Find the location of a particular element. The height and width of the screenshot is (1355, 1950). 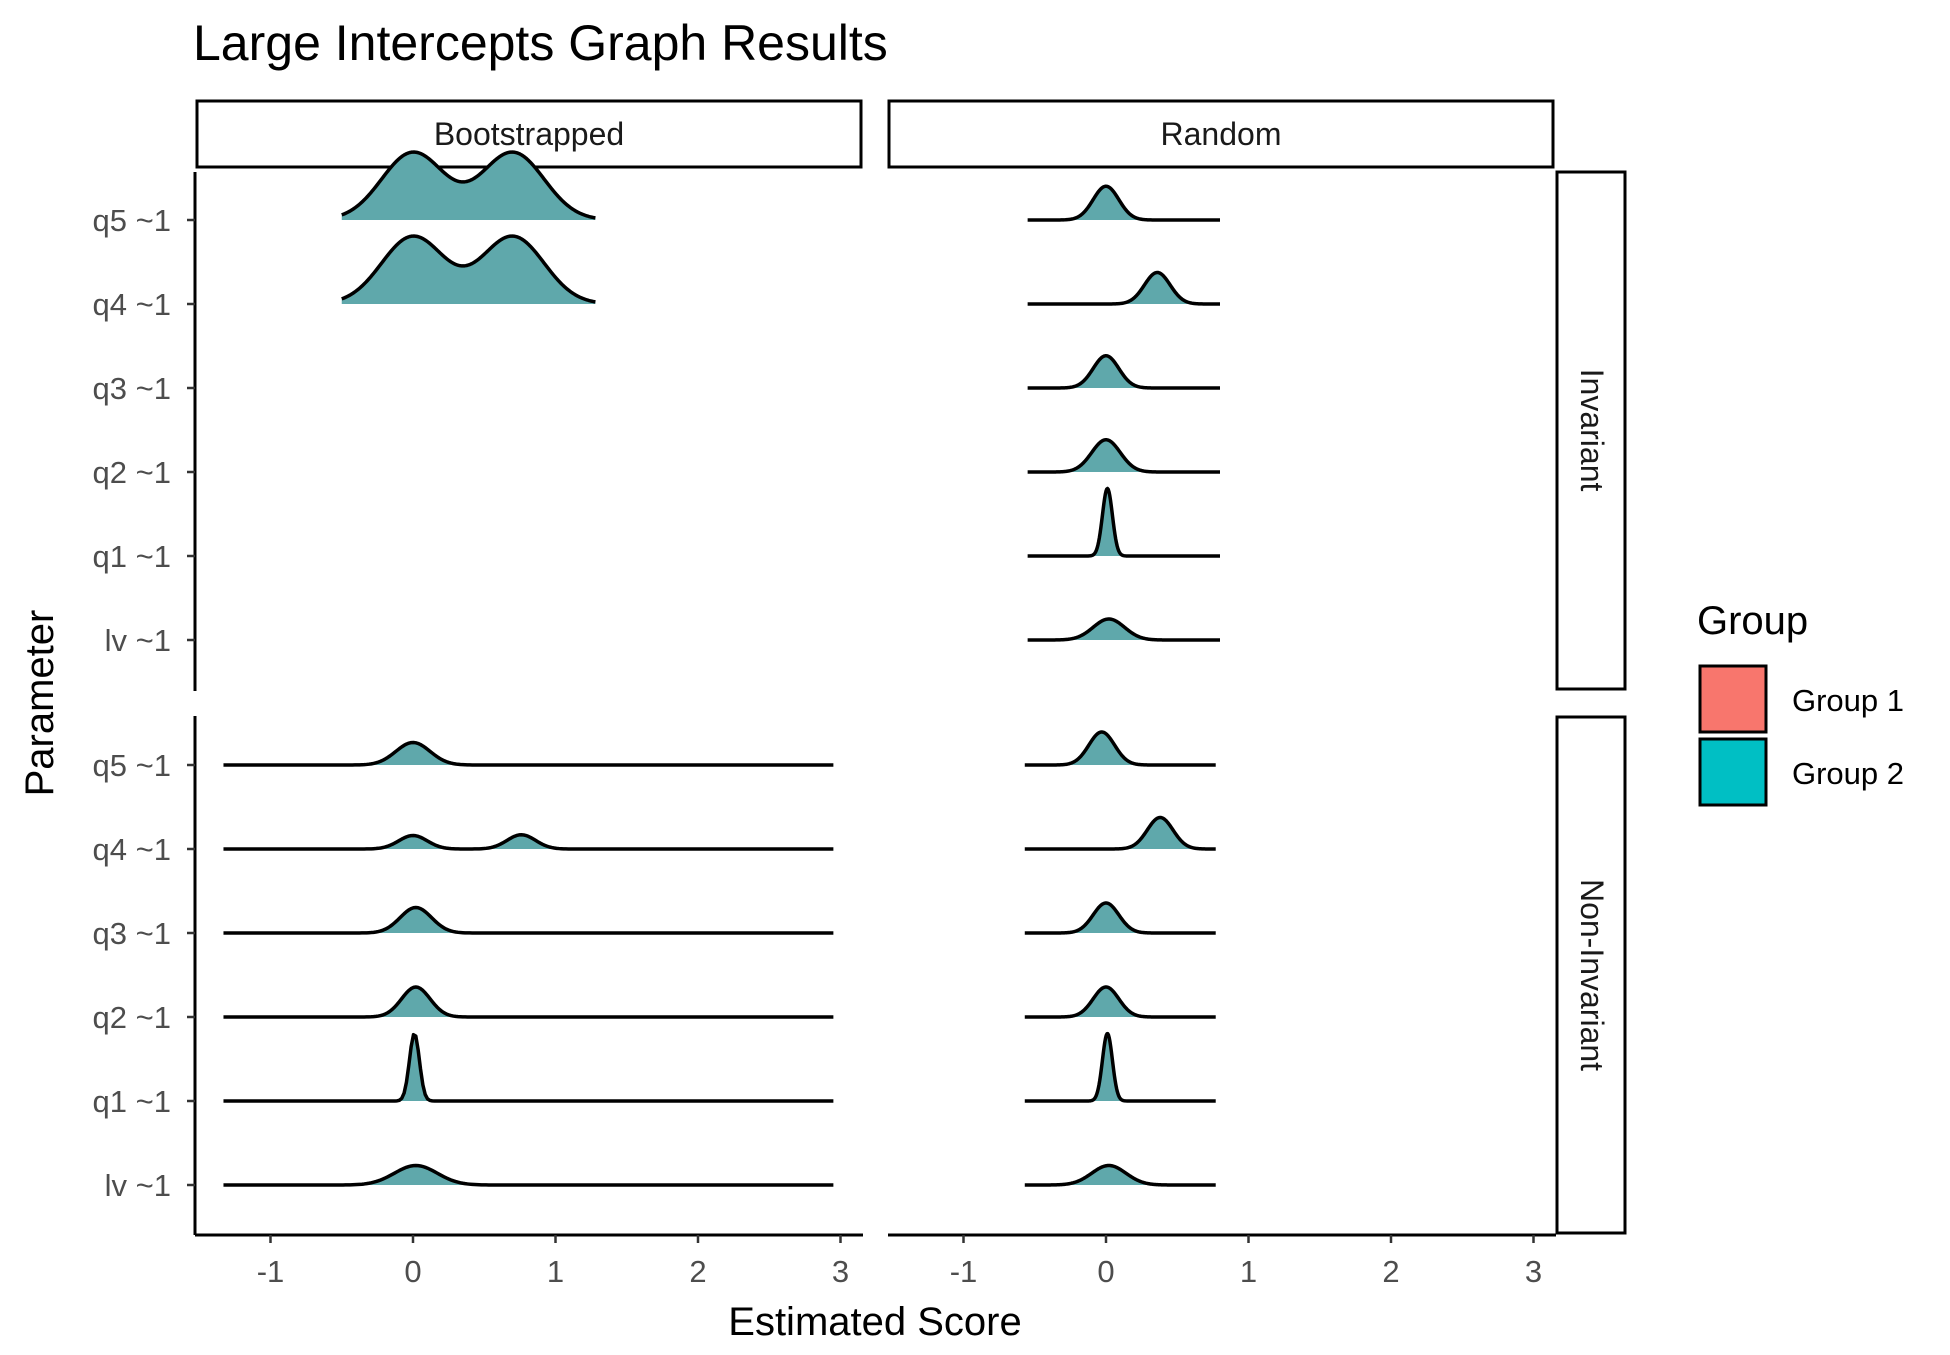

y-axis-title: Parameter is located at coordinates (40, 703).